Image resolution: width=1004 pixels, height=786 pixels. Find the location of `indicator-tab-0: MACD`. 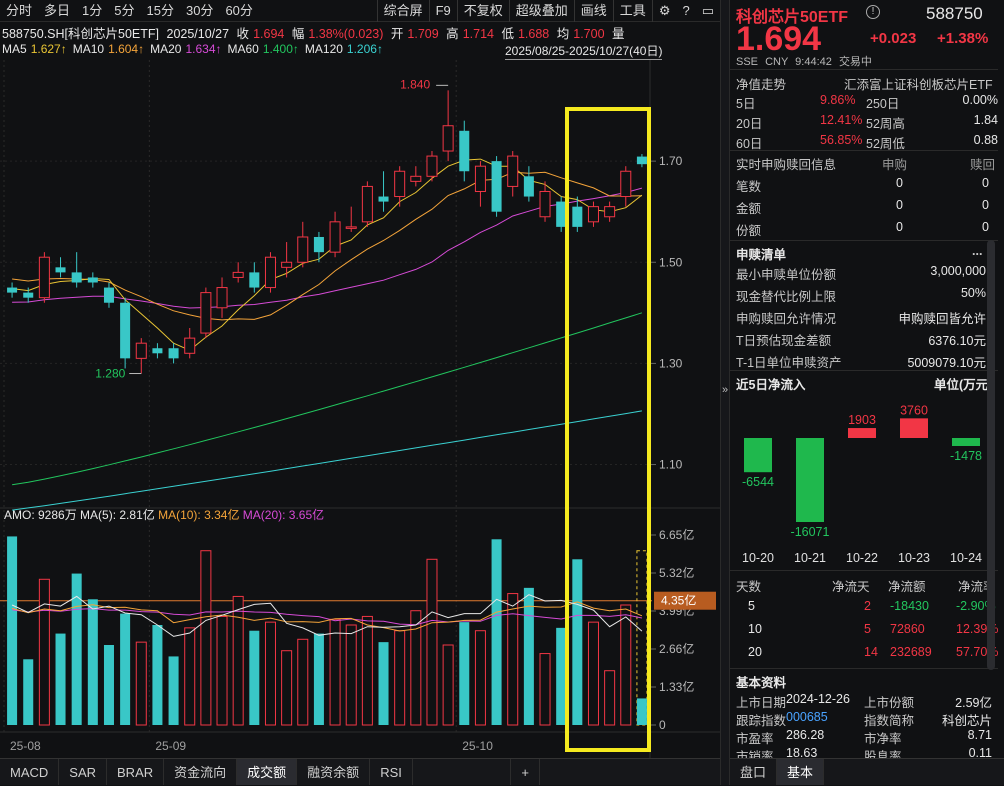

indicator-tab-0: MACD is located at coordinates (30, 772).